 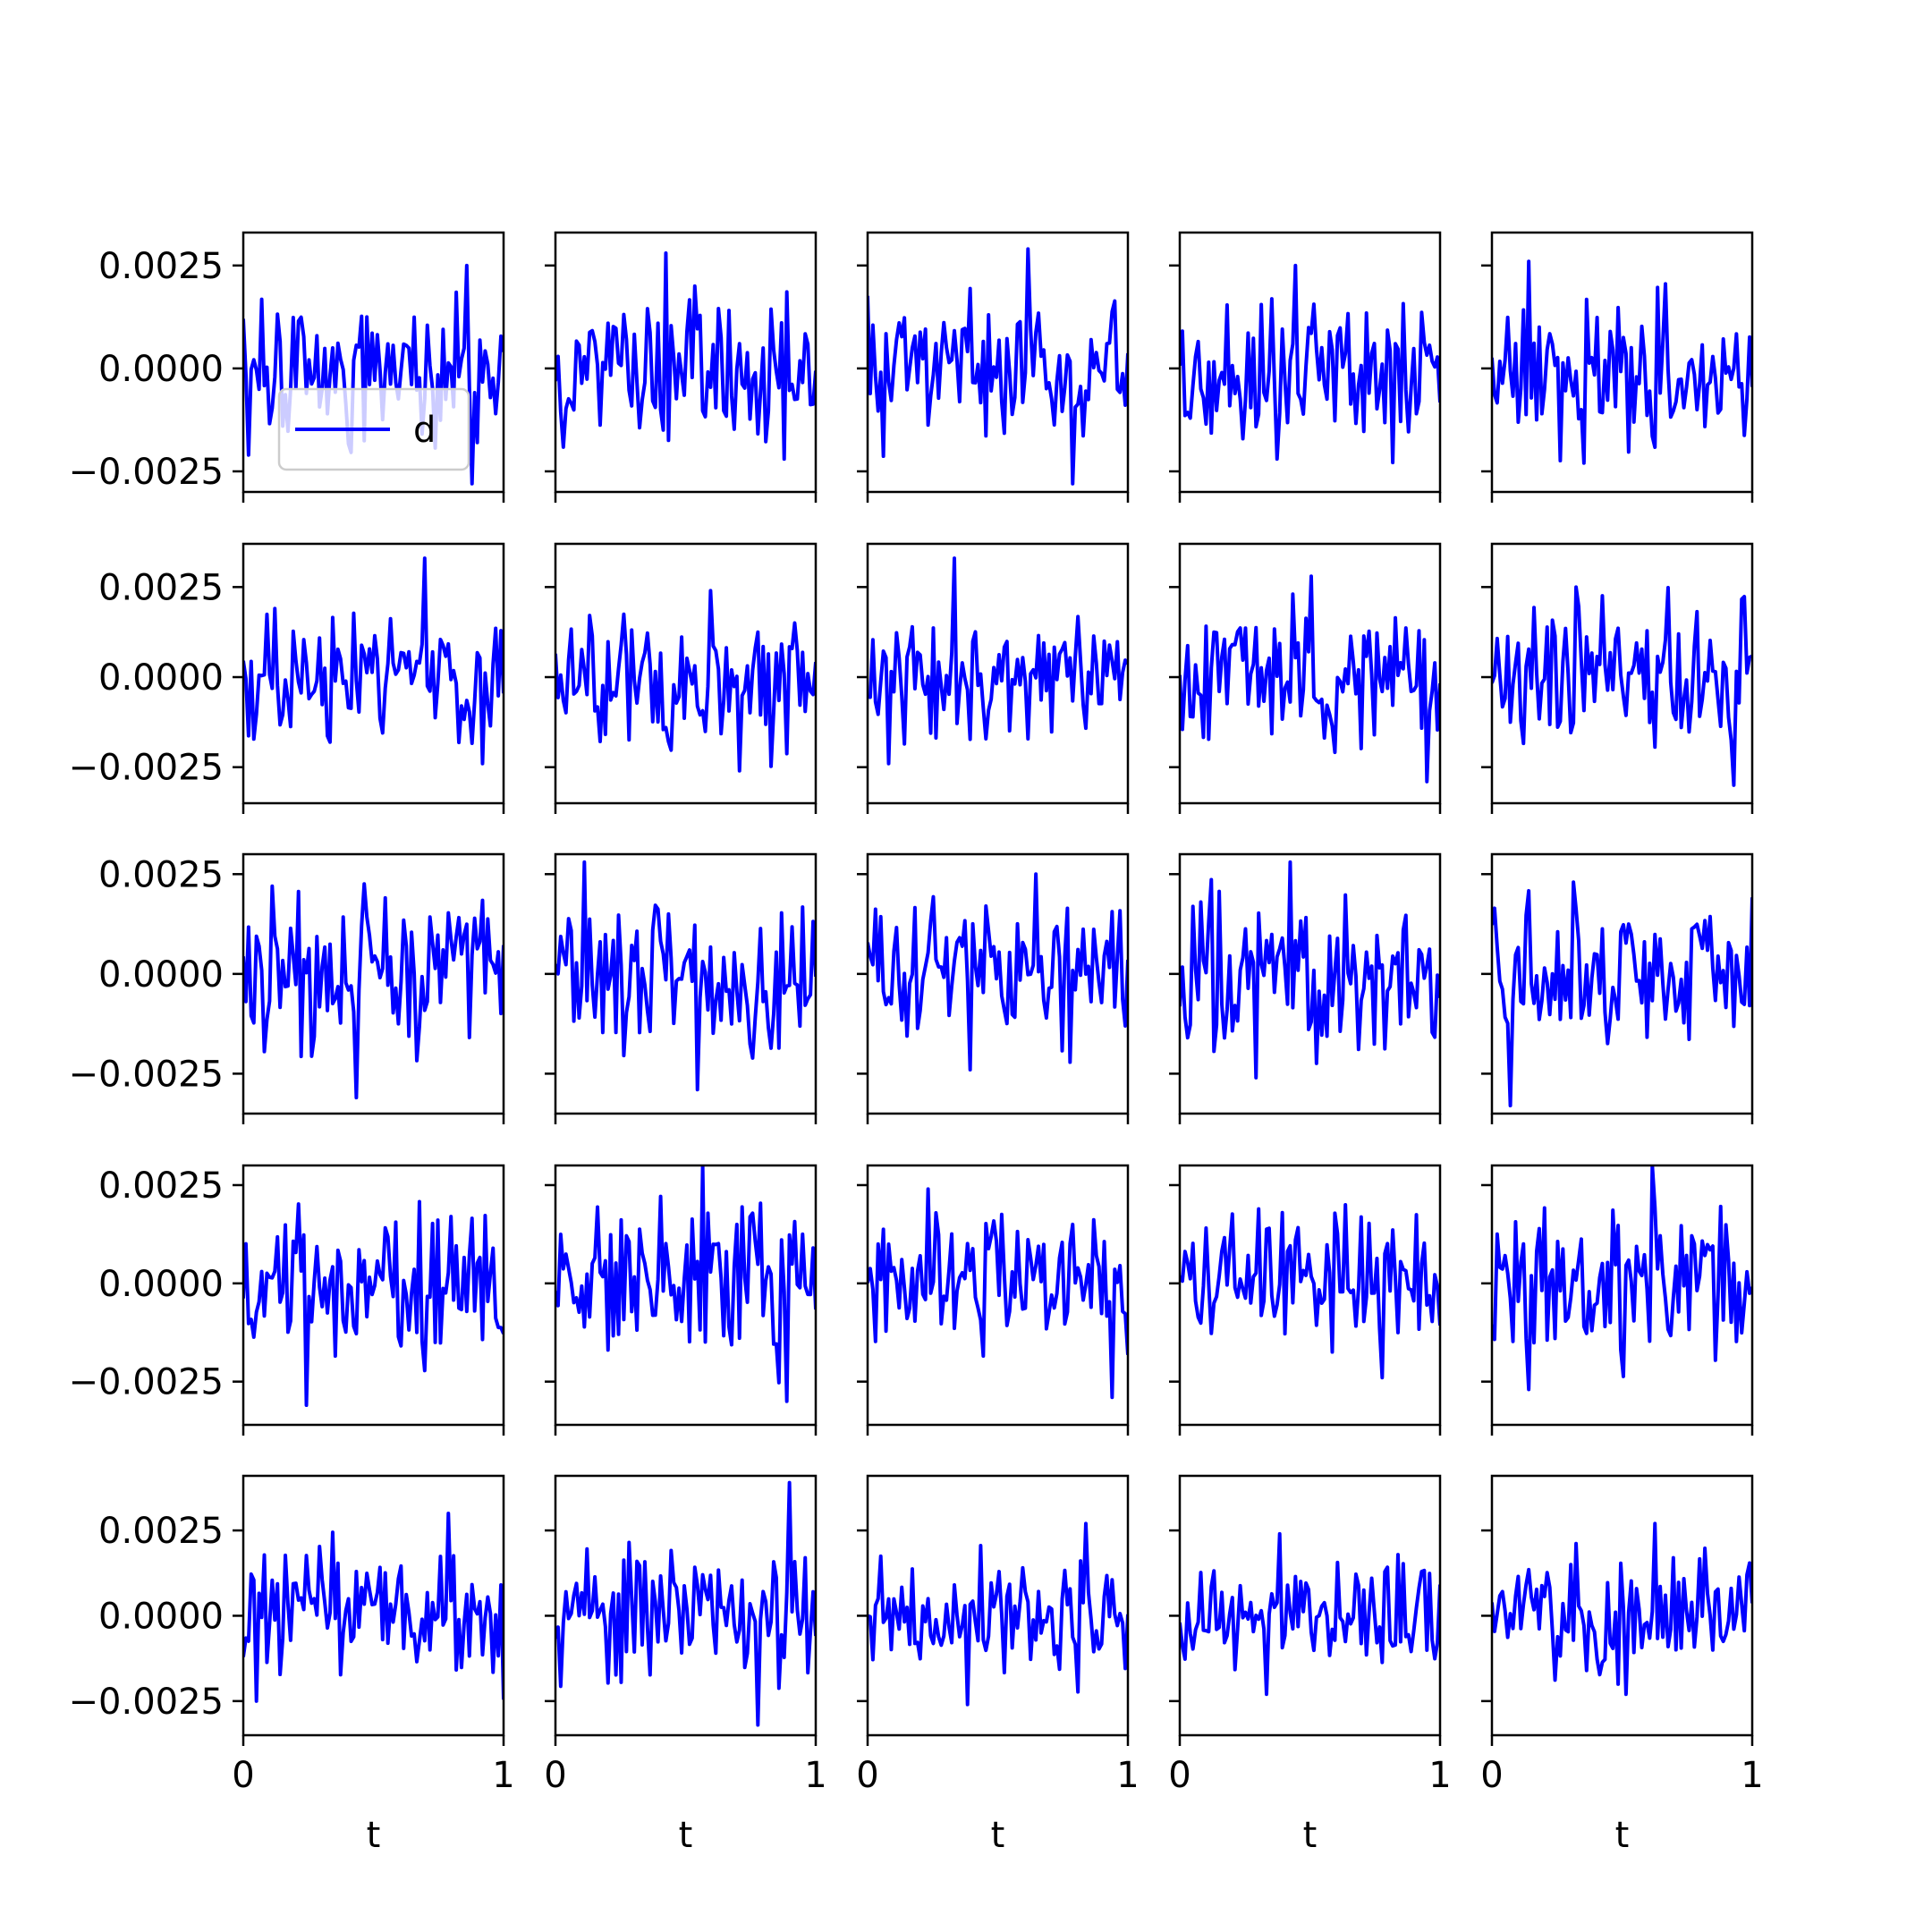 I want to click on subplot-r1-c3, so click(x=993, y=367).